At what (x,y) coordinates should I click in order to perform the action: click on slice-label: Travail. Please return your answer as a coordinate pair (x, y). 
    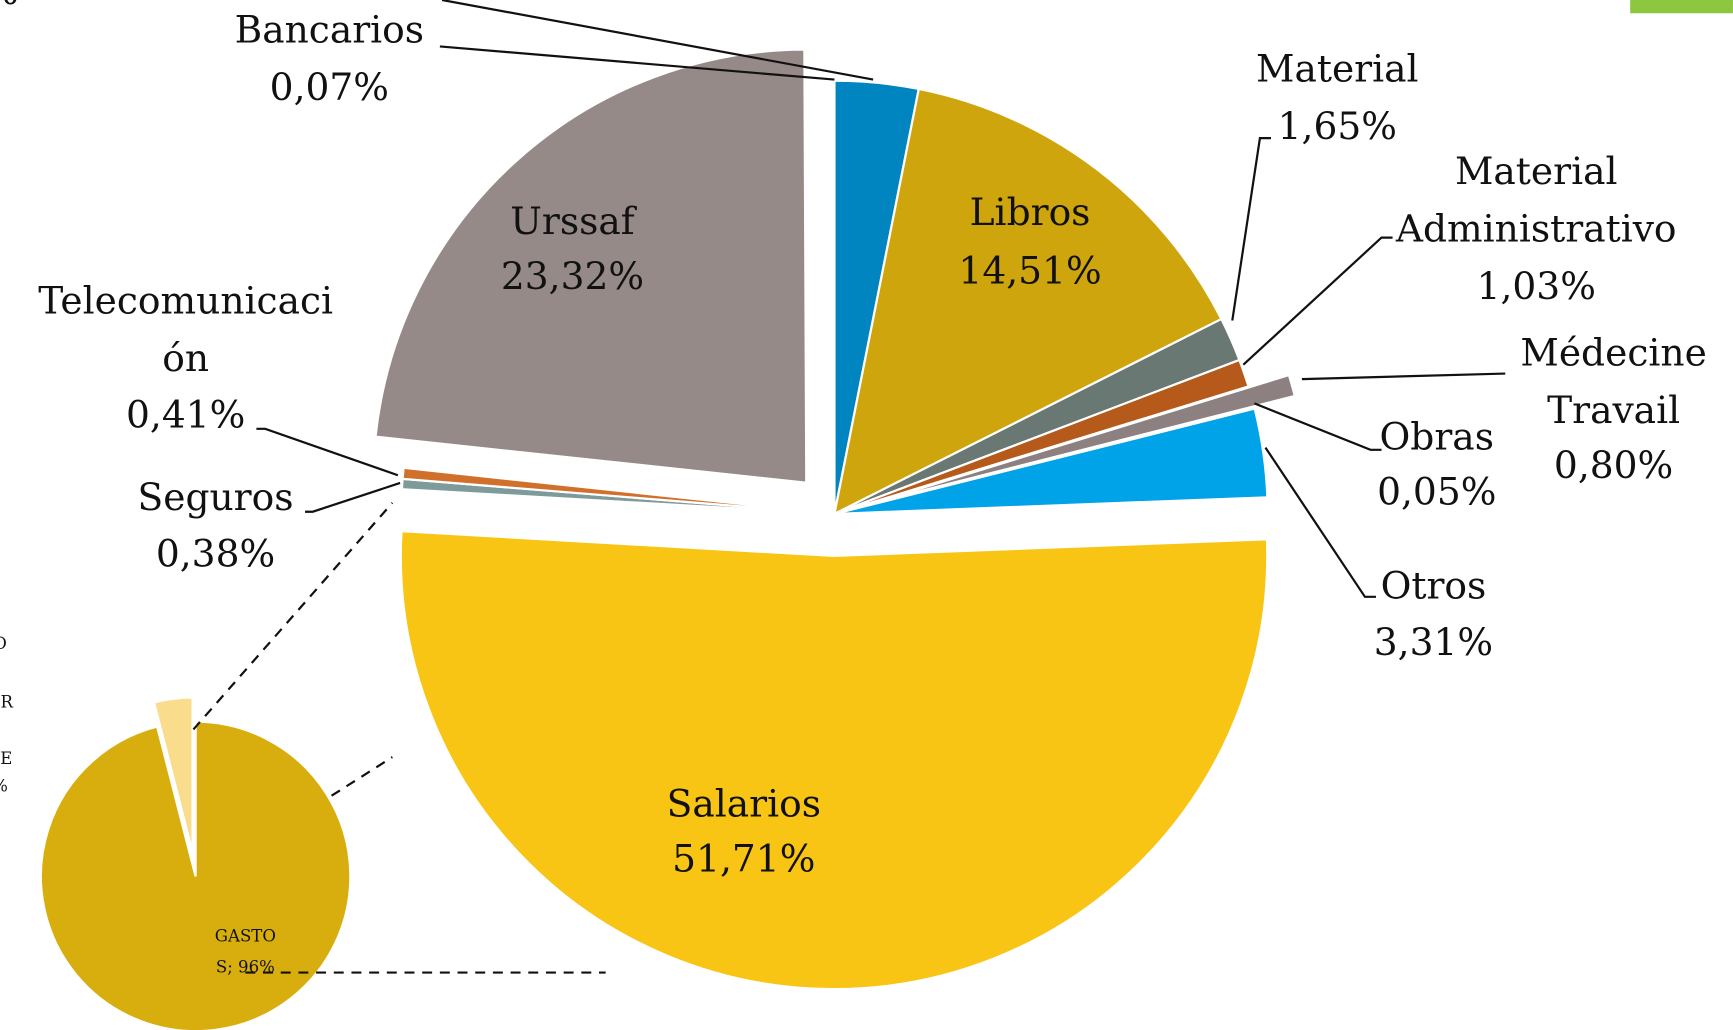
    Looking at the image, I should click on (1613, 410).